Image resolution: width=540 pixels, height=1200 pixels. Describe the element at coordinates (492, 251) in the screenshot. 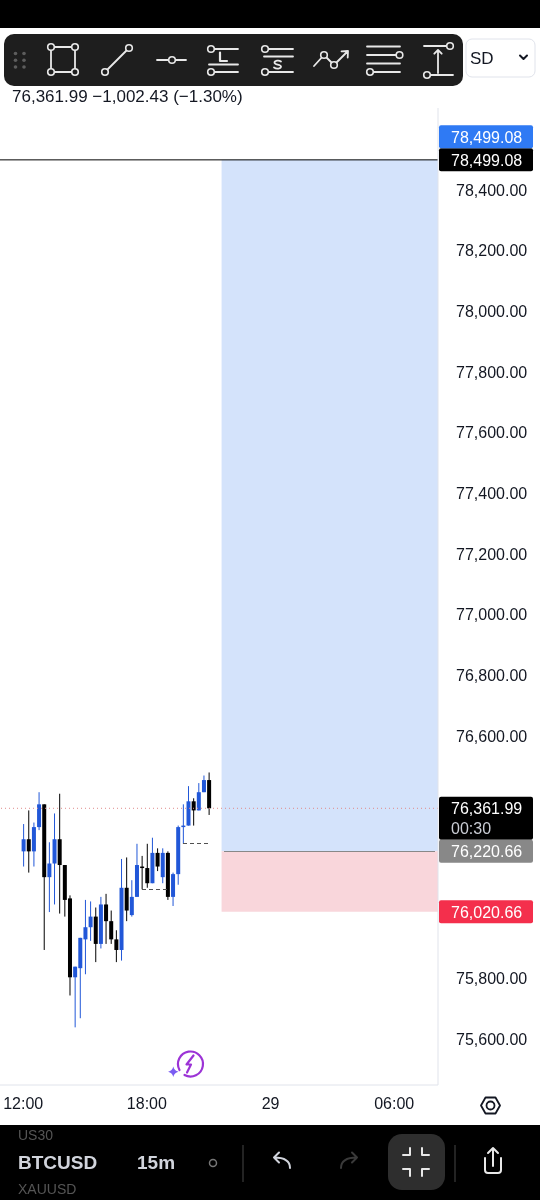

I see `y-tick-label: 78,200.00` at that location.